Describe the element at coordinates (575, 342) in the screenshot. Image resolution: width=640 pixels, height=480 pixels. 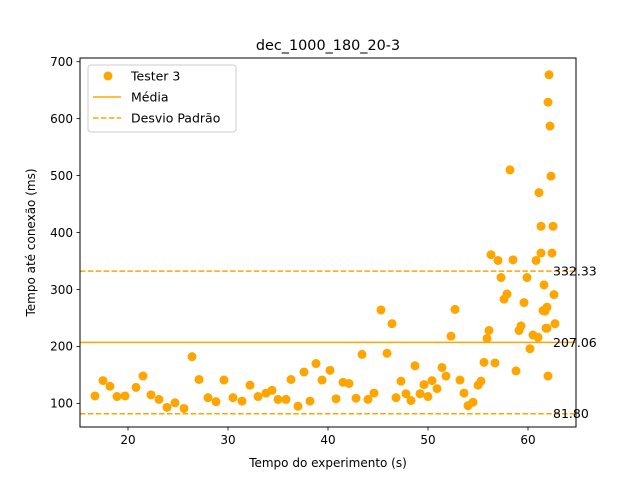
I see `mean-label: 207.06` at that location.